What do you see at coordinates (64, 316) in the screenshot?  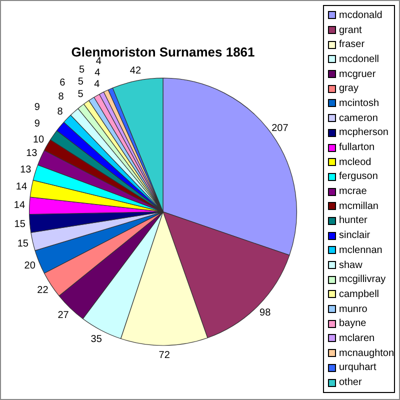 I see `data-label: 27` at bounding box center [64, 316].